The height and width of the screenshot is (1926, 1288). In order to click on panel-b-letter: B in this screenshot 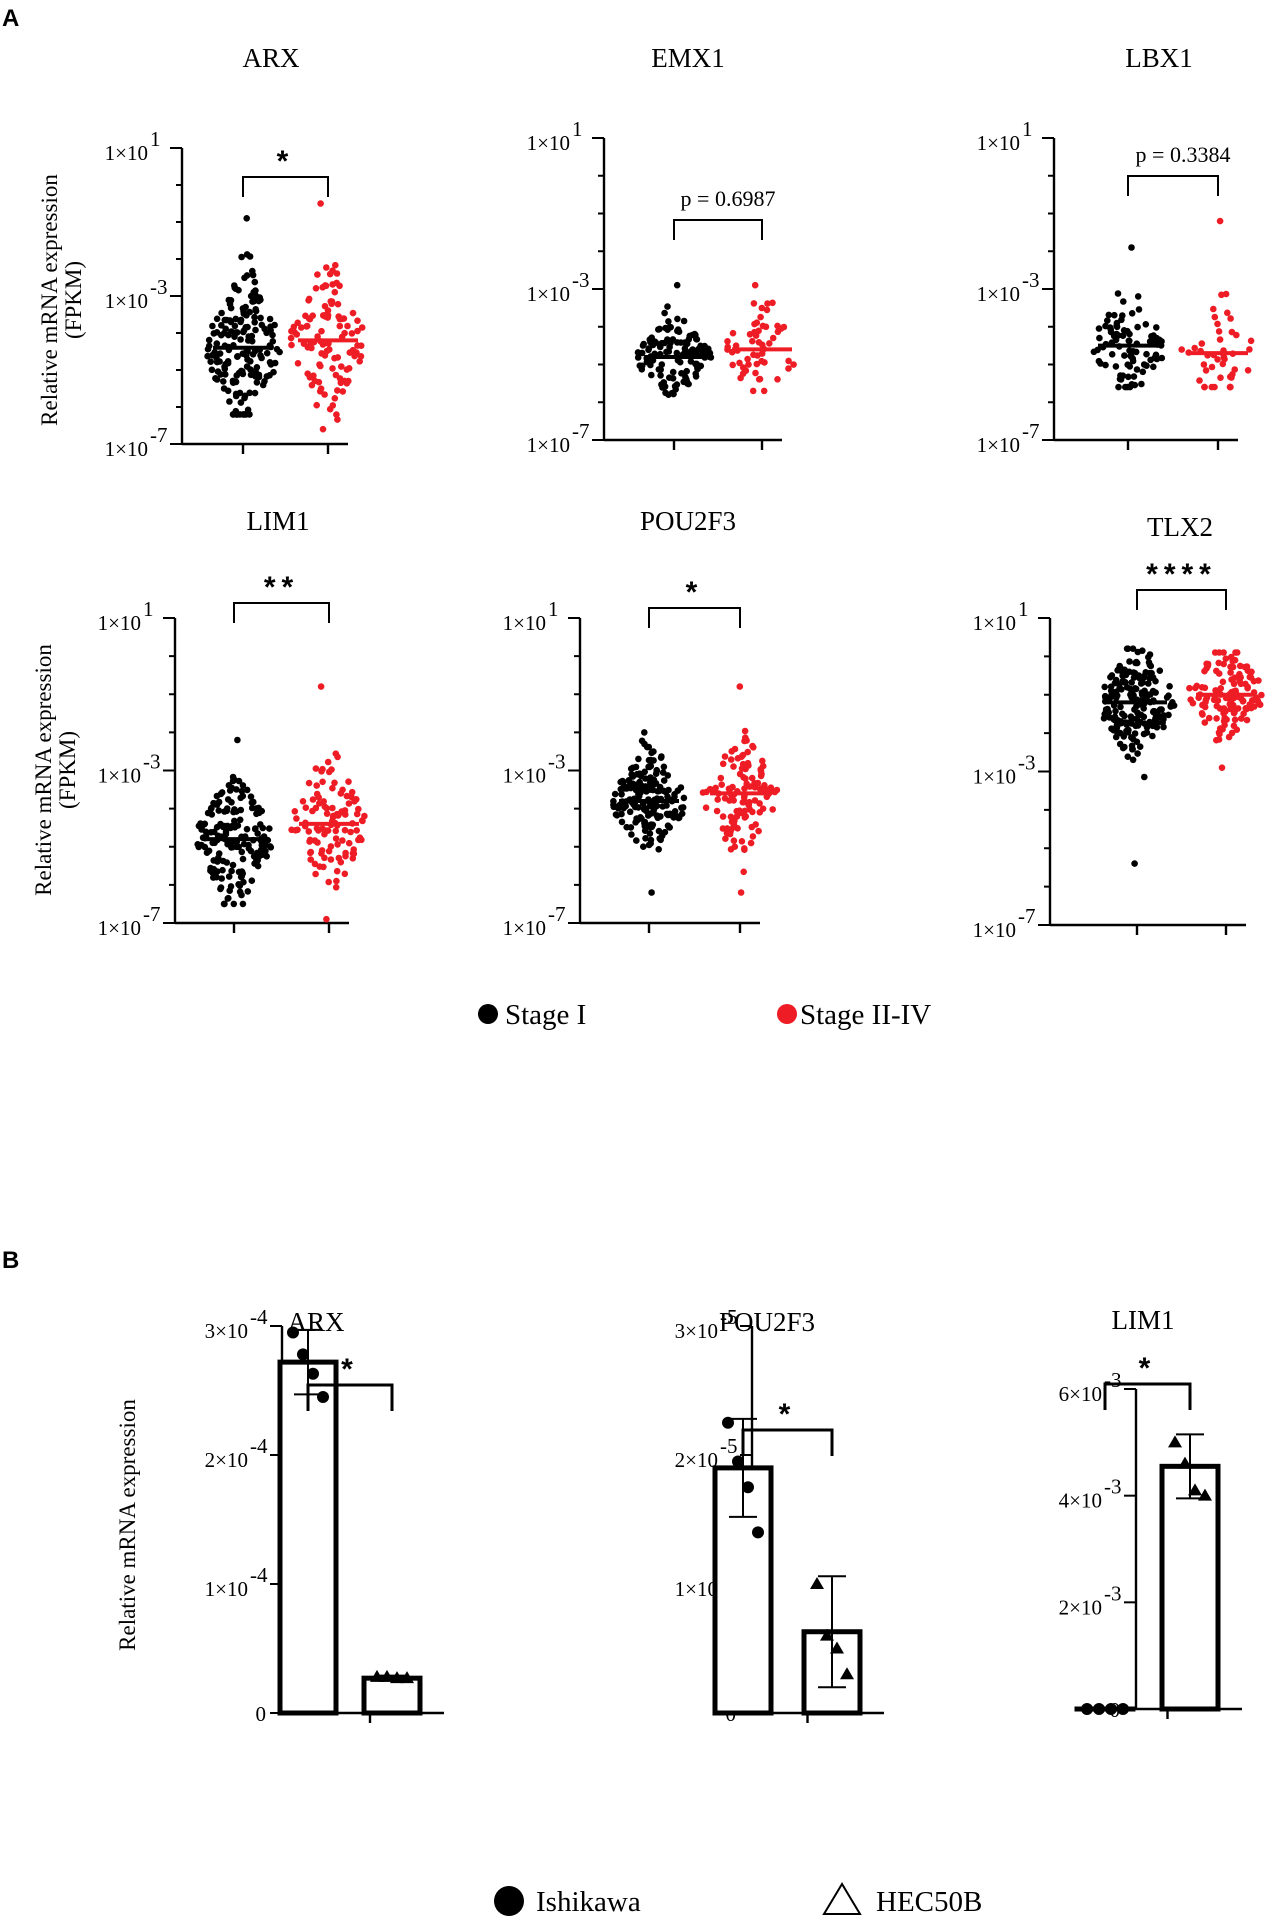, I will do `click(10, 1260)`.